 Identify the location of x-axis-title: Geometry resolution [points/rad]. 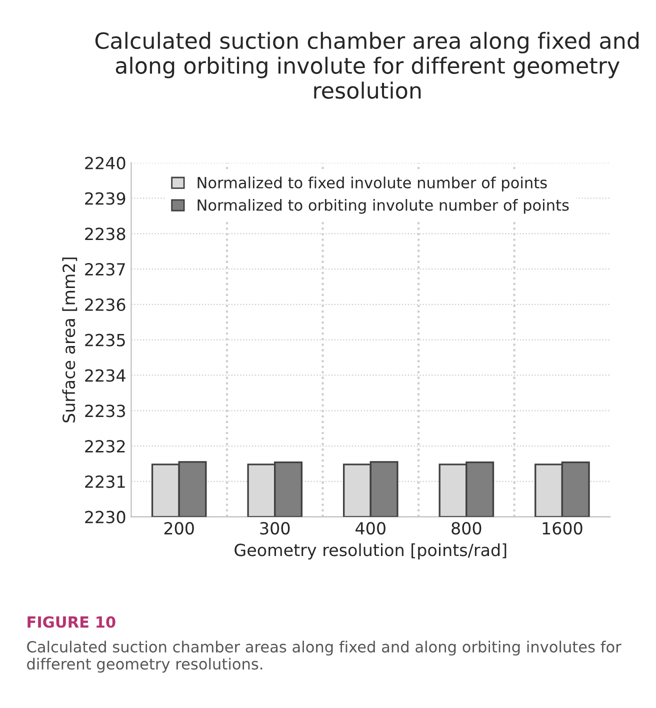
(370, 551).